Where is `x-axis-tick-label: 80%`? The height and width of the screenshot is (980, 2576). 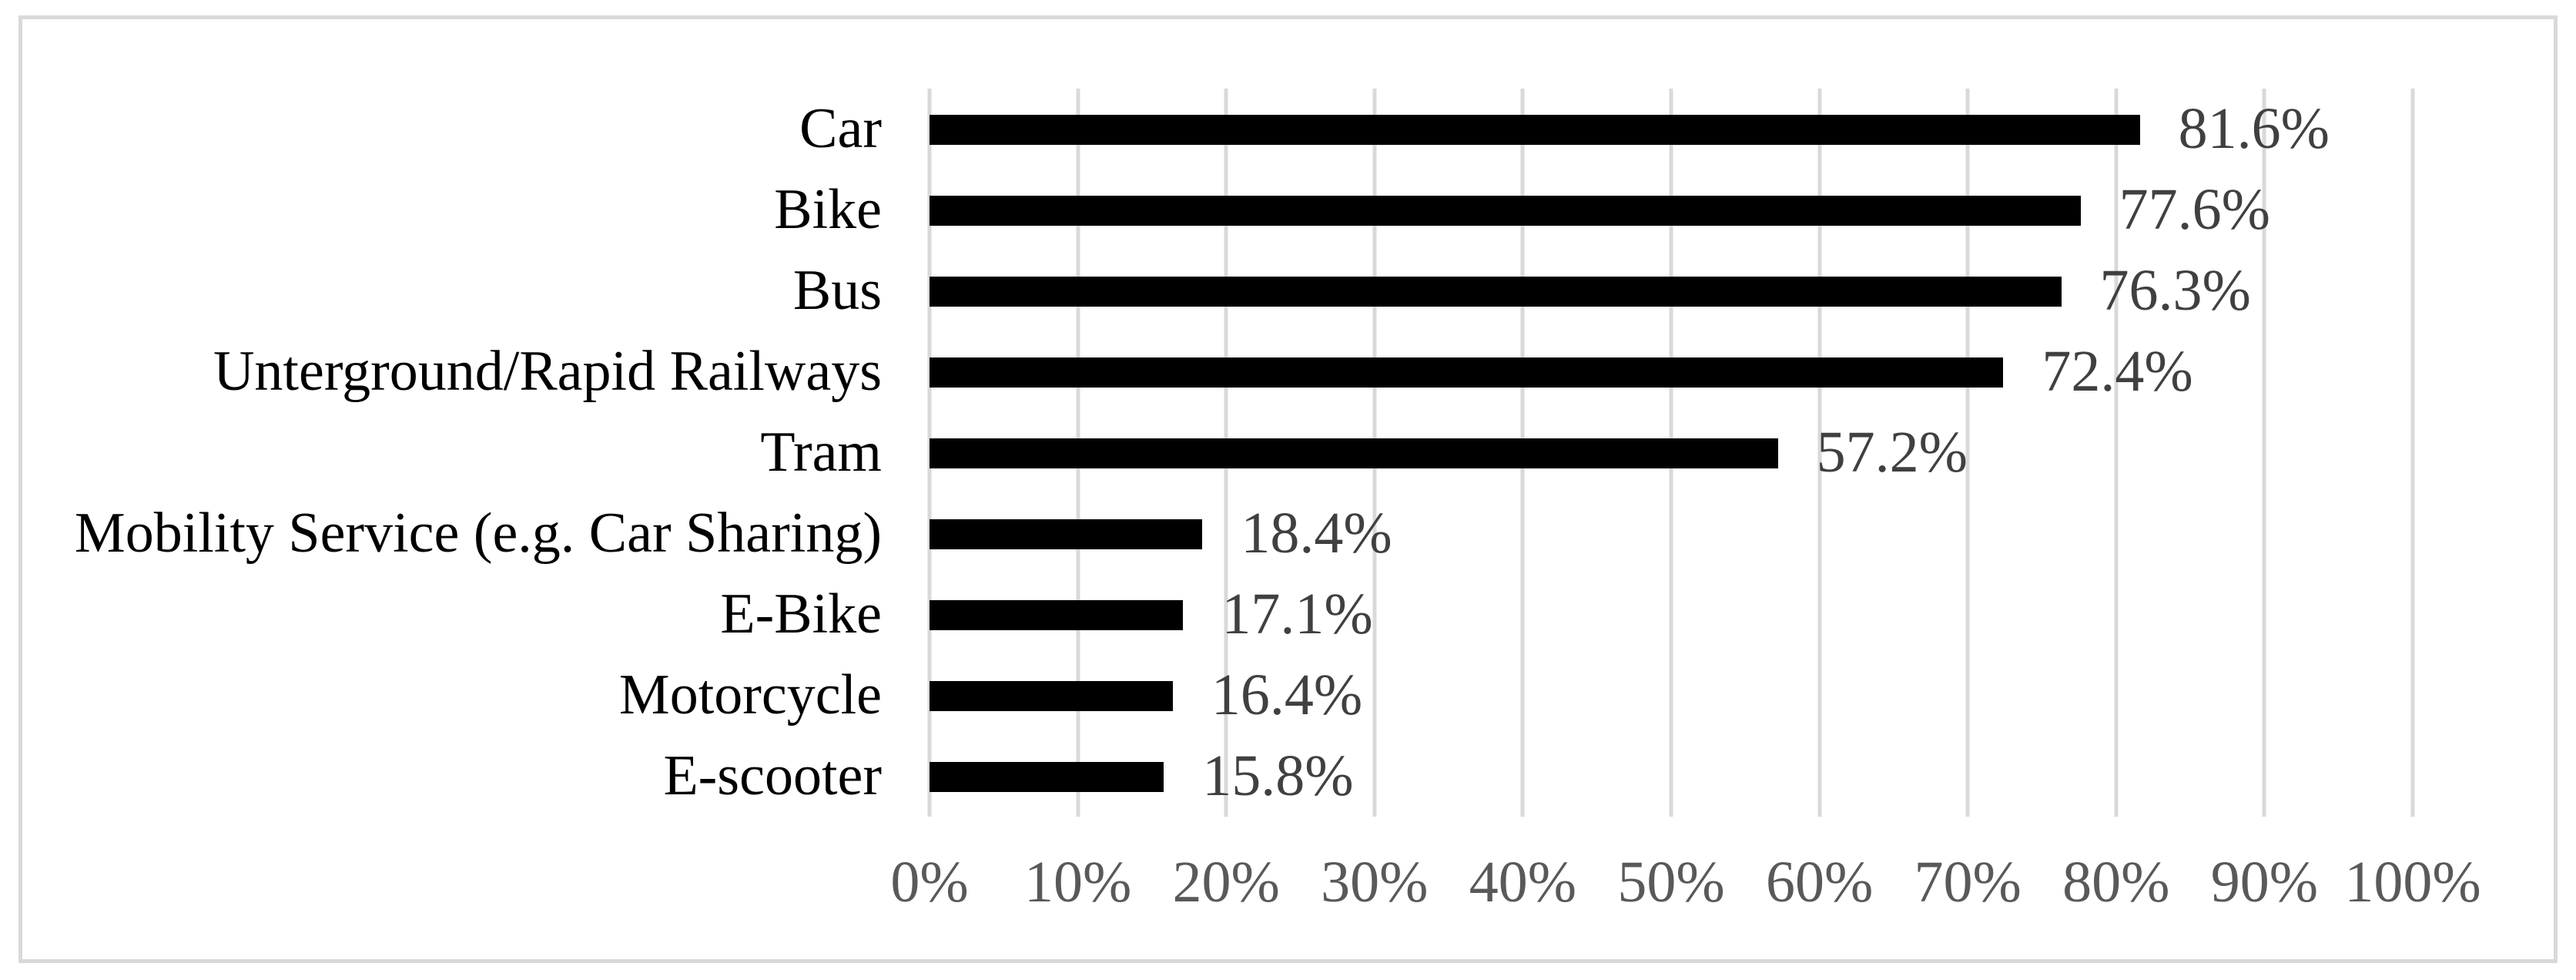
x-axis-tick-label: 80% is located at coordinates (2116, 883).